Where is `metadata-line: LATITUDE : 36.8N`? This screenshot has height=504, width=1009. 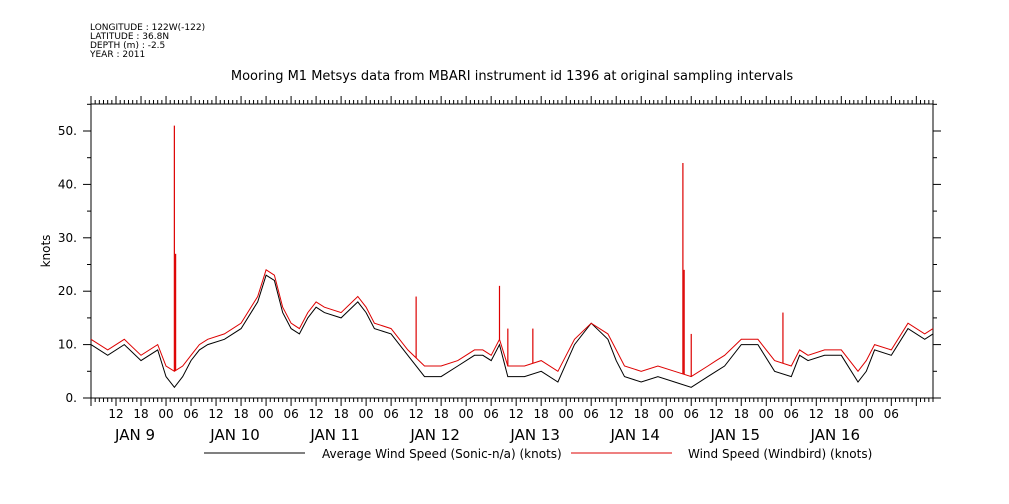 metadata-line: LATITUDE : 36.8N is located at coordinates (129, 37).